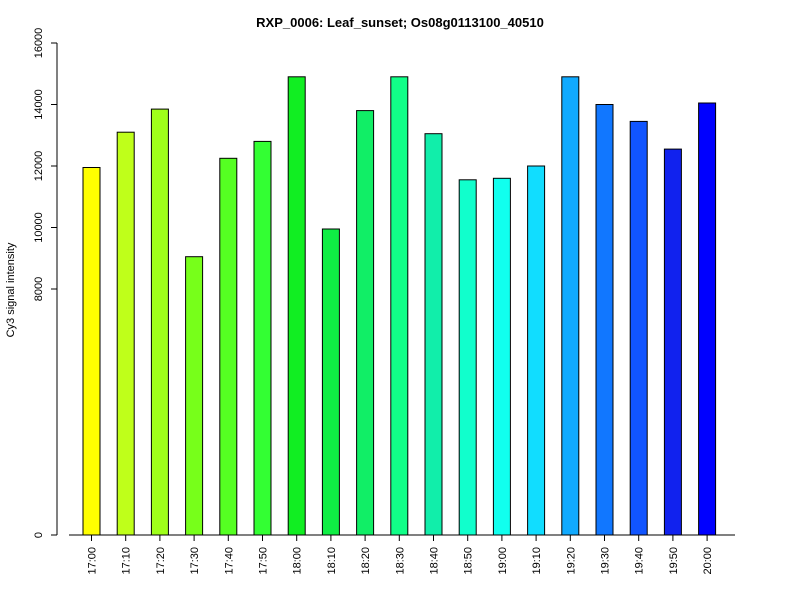  Describe the element at coordinates (45, 283) in the screenshot. I see `y-axis: 0 8000 10000 12000 14000 16000` at that location.